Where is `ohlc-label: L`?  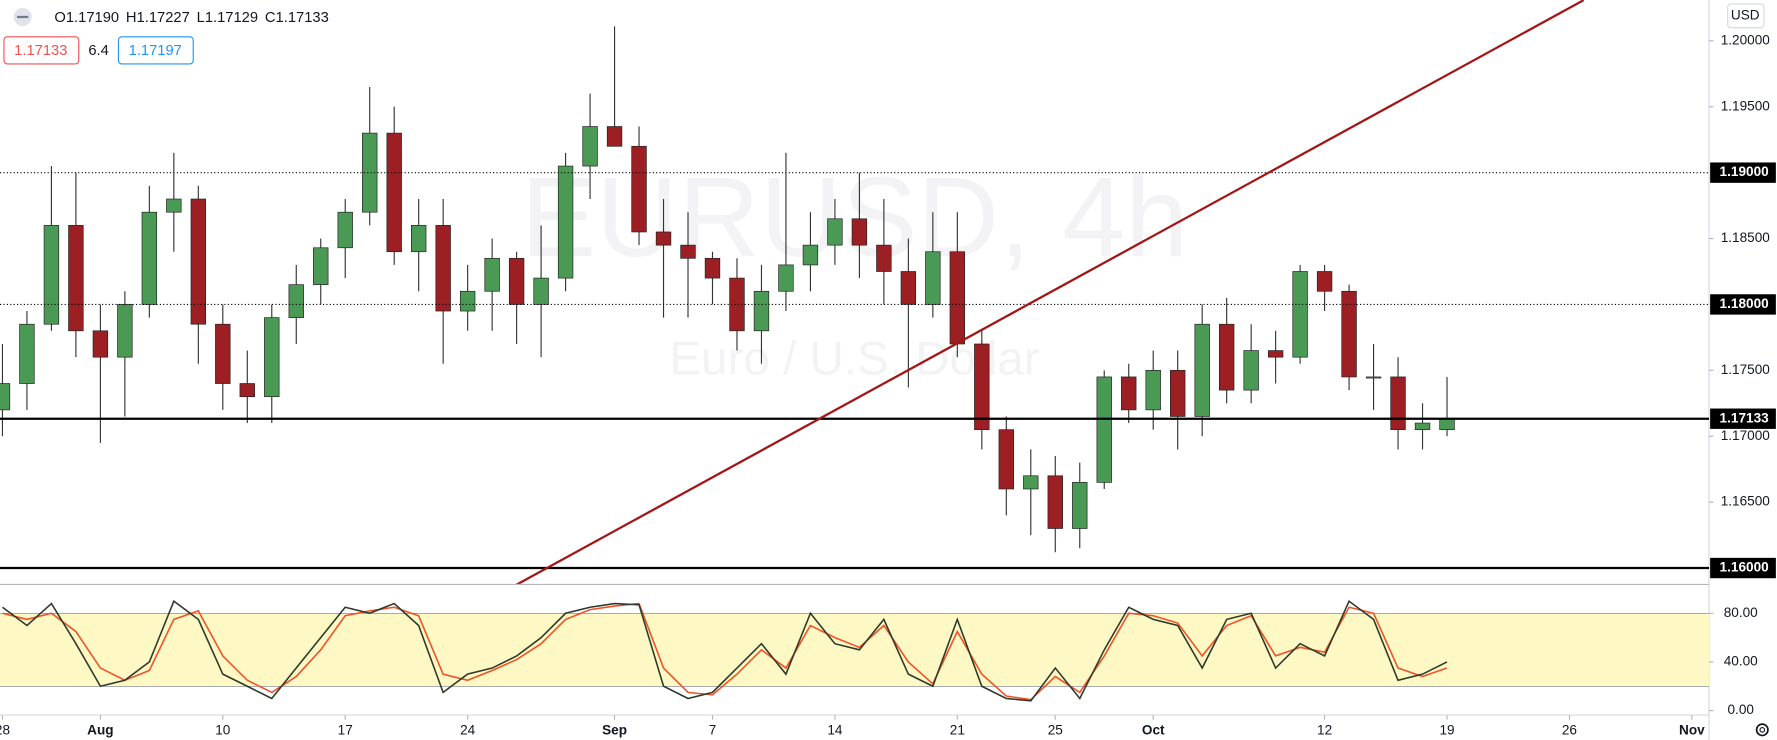 ohlc-label: L is located at coordinates (201, 18).